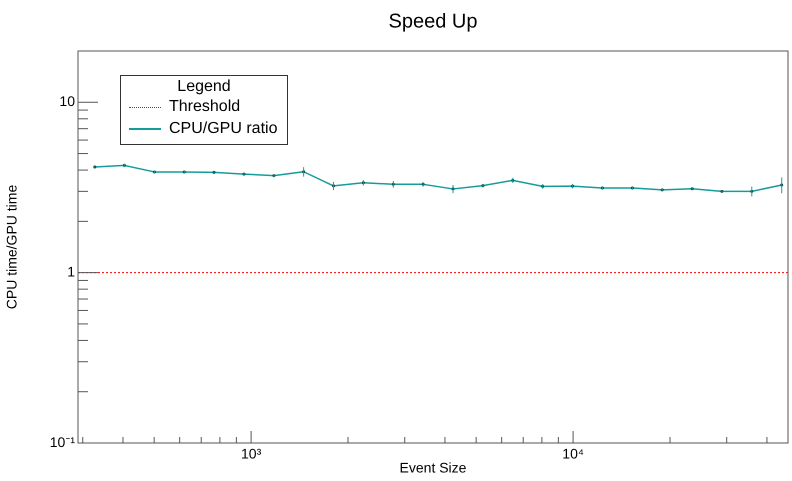 The image size is (792, 481). Describe the element at coordinates (11, 247) in the screenshot. I see `y-axis-title: CPU time/GPU time` at that location.